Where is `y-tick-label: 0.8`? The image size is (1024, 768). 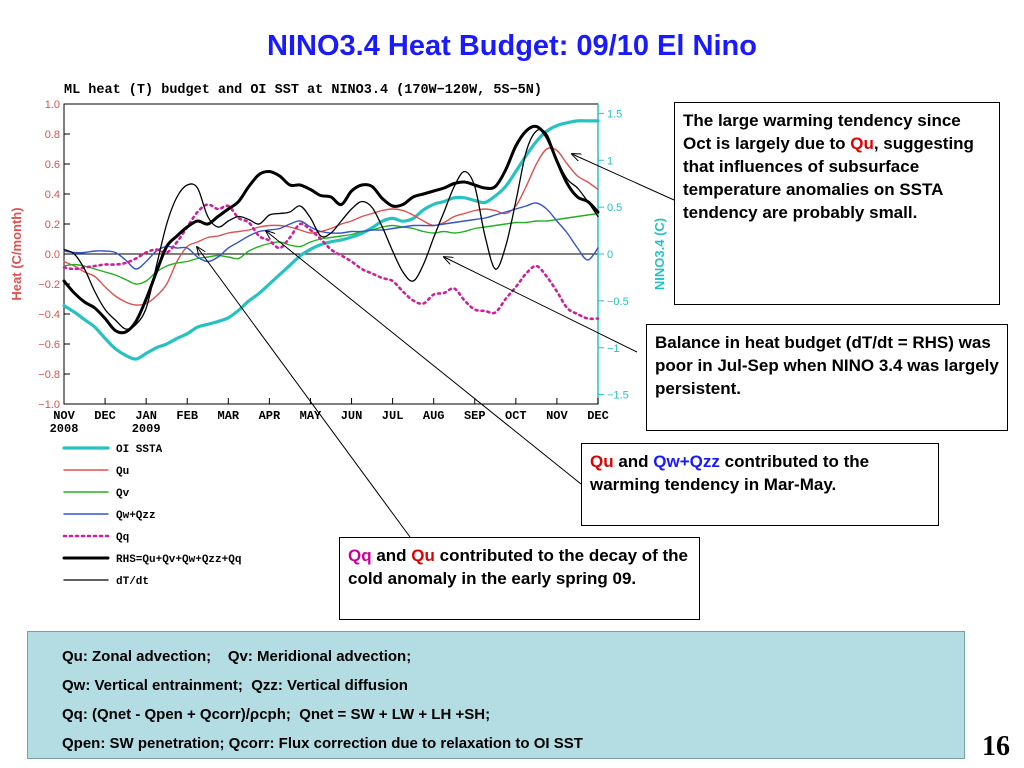
y-tick-label: 0.8 is located at coordinates (52, 135).